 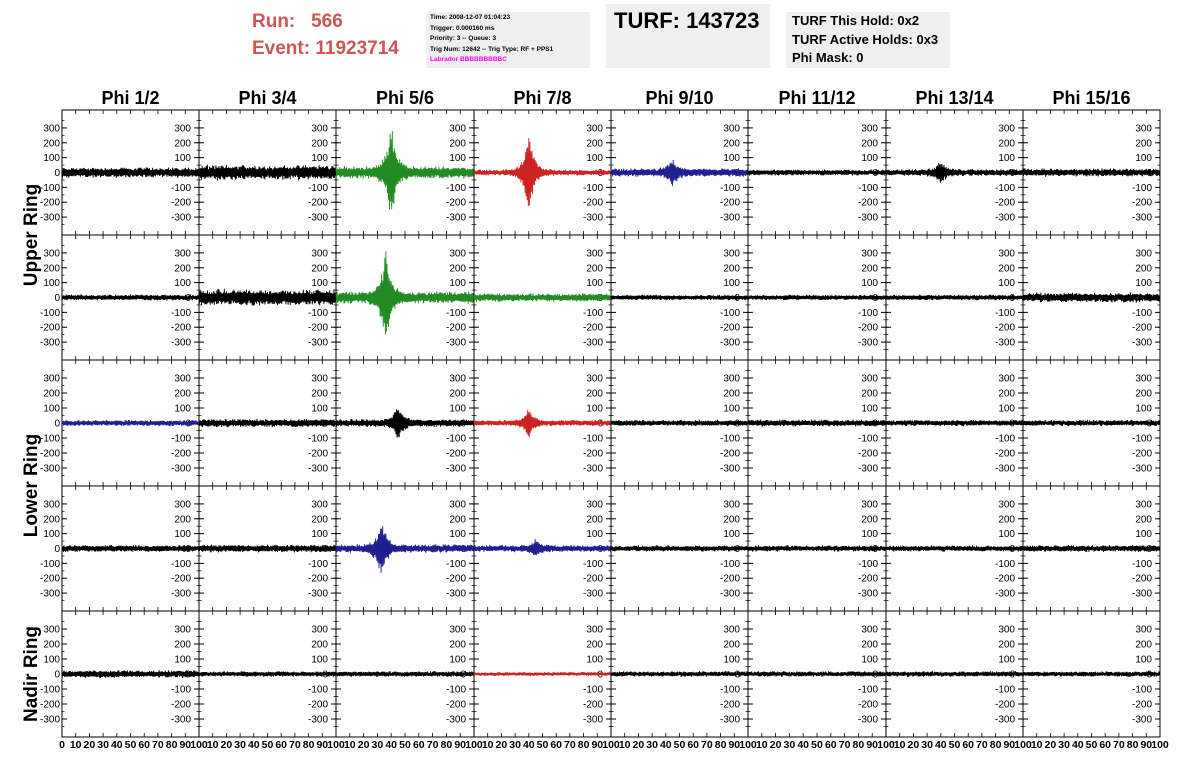 I want to click on x-tick-label: 60, so click(x=281, y=745).